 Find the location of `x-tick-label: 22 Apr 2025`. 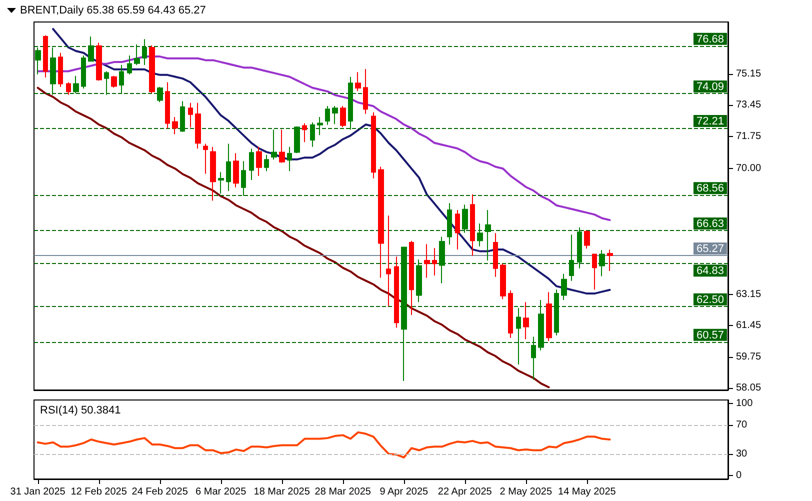

x-tick-label: 22 Apr 2025 is located at coordinates (465, 492).